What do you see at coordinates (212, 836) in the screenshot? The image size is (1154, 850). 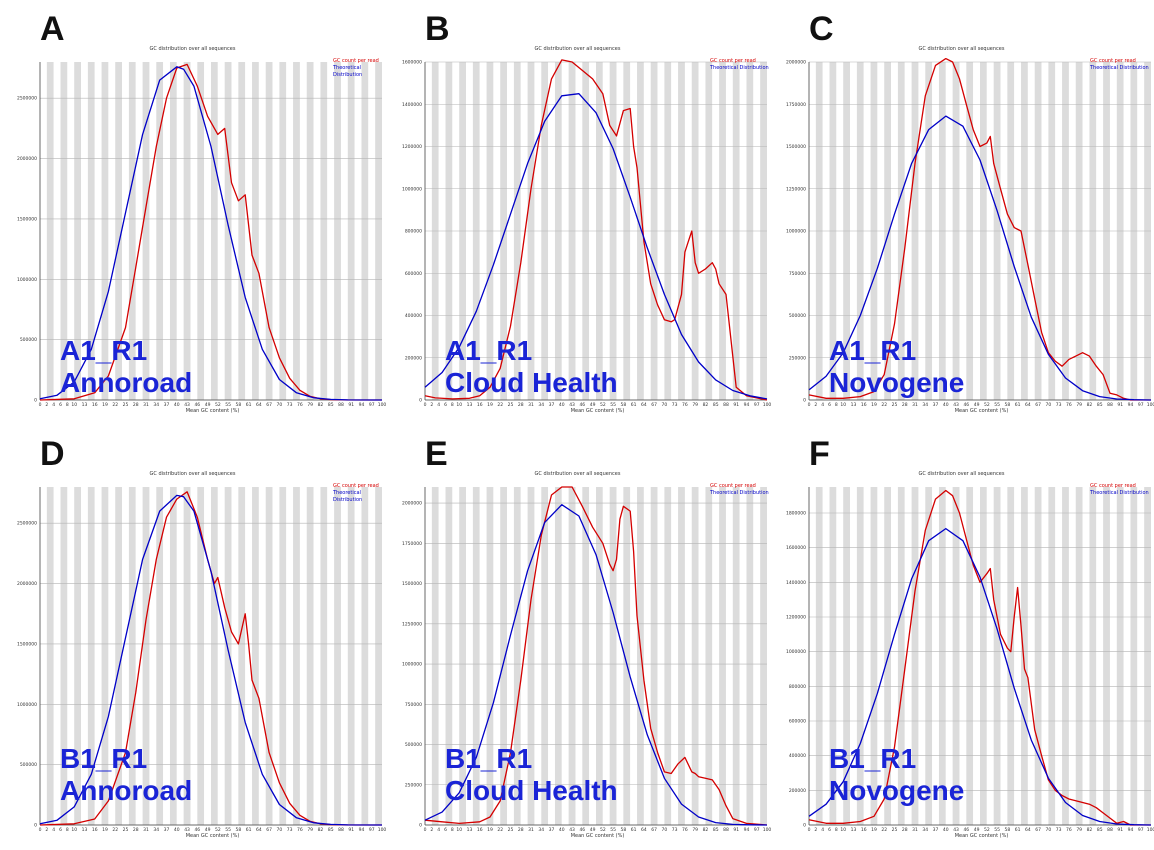 I see `x-axis-label: Mean GC content (%)` at bounding box center [212, 836].